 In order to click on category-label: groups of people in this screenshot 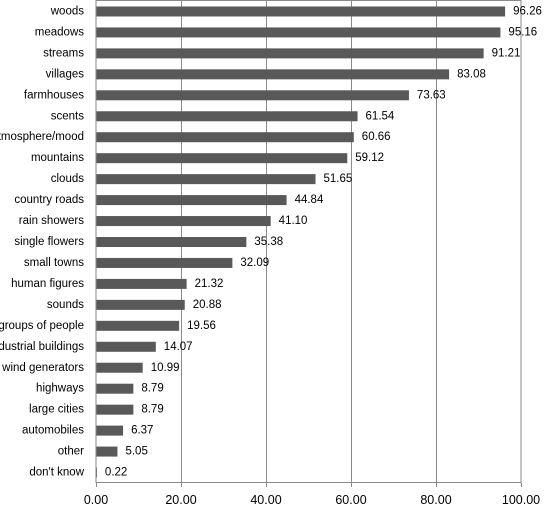, I will do `click(42, 326)`.